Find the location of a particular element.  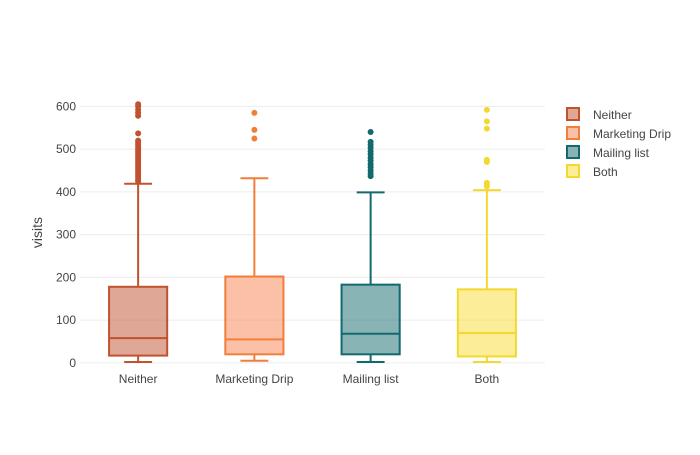

legend-label: Both is located at coordinates (605, 172).